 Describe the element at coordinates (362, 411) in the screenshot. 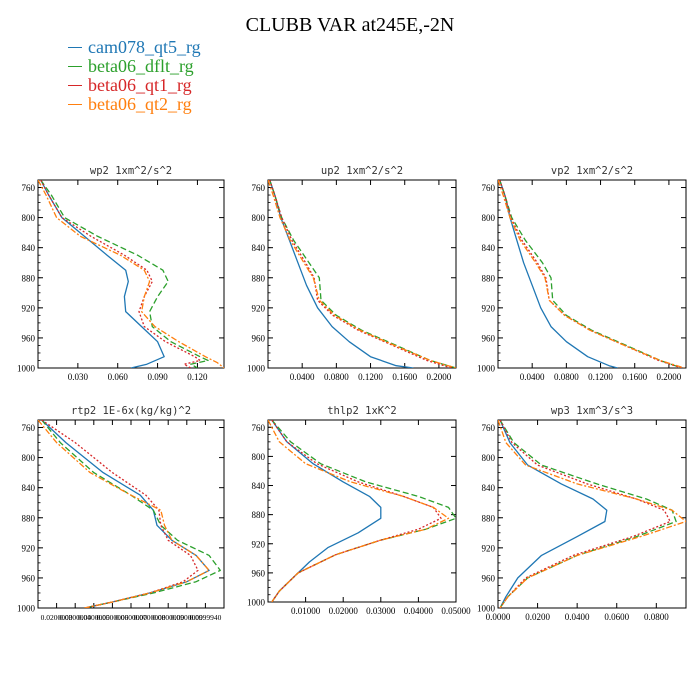

I see `chart-title: thlp2 1xK^2` at that location.